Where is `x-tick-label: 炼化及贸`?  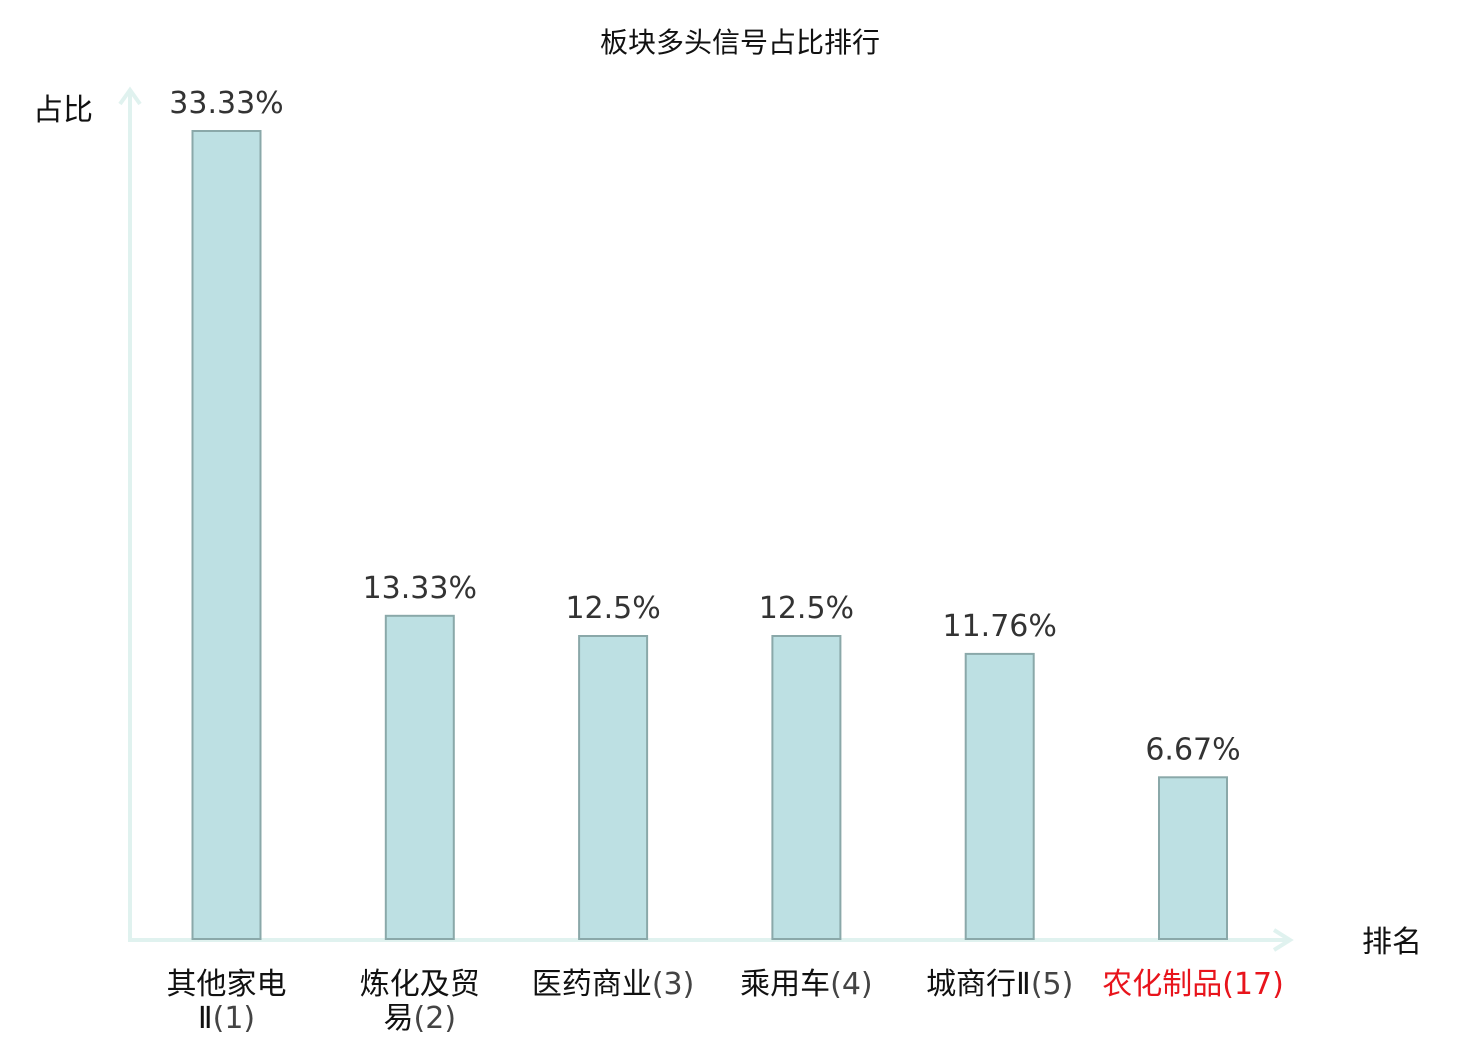
x-tick-label: 炼化及贸 is located at coordinates (420, 984).